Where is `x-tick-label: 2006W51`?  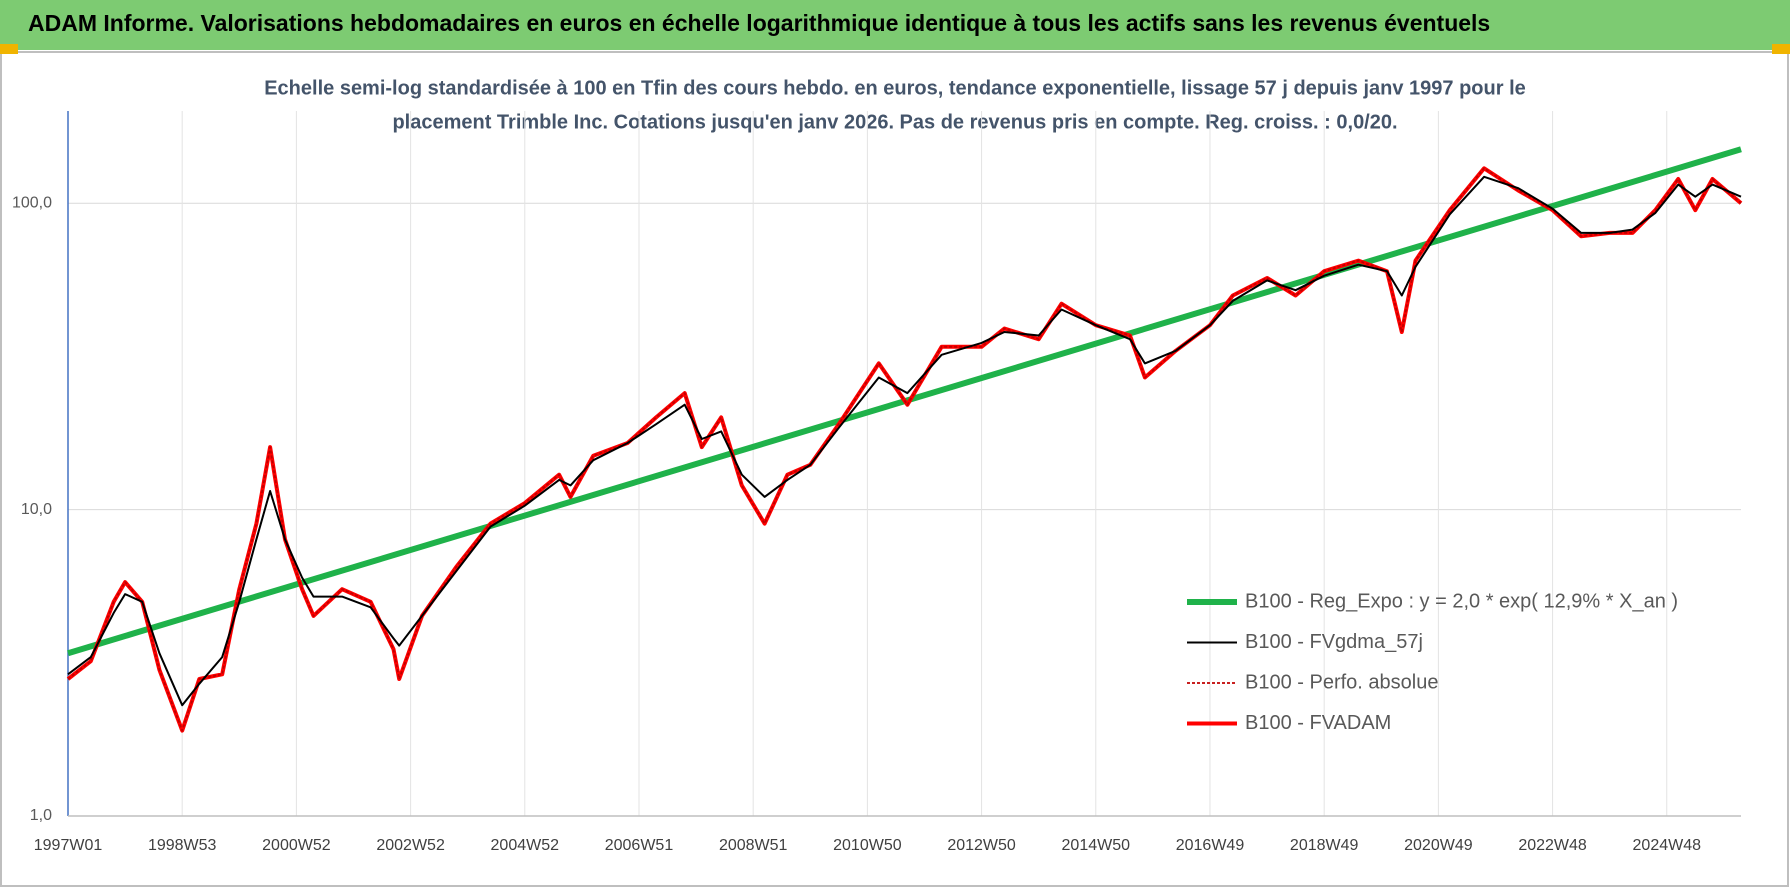
x-tick-label: 2006W51 is located at coordinates (639, 845).